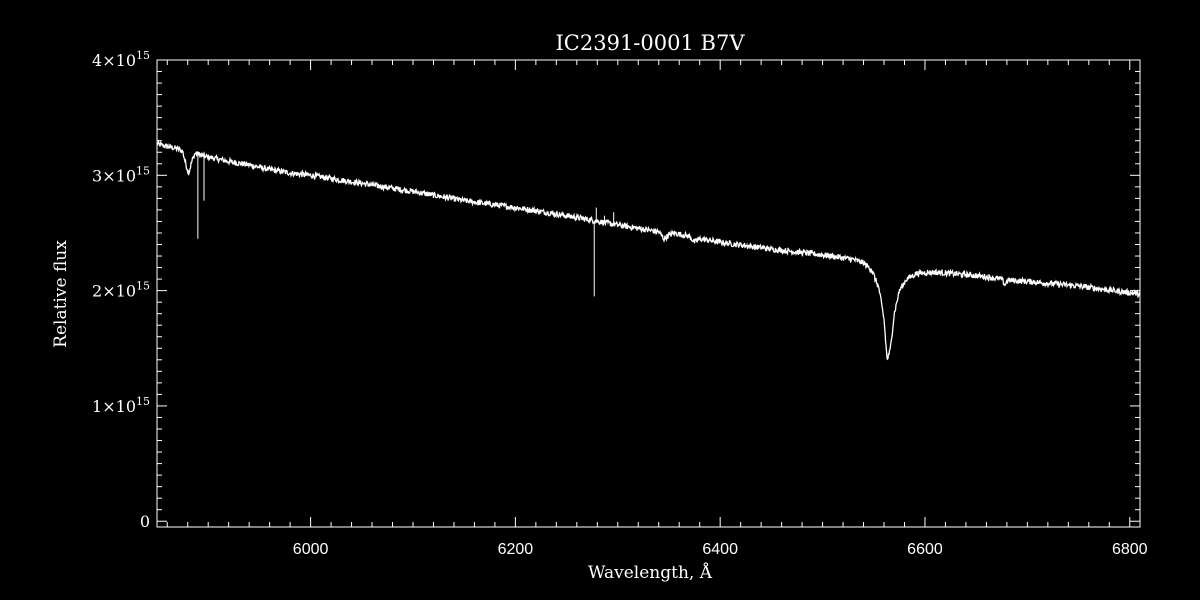 This screenshot has width=1200, height=600. What do you see at coordinates (651, 43) in the screenshot?
I see `chart-title: IC2391-0001 B7V` at bounding box center [651, 43].